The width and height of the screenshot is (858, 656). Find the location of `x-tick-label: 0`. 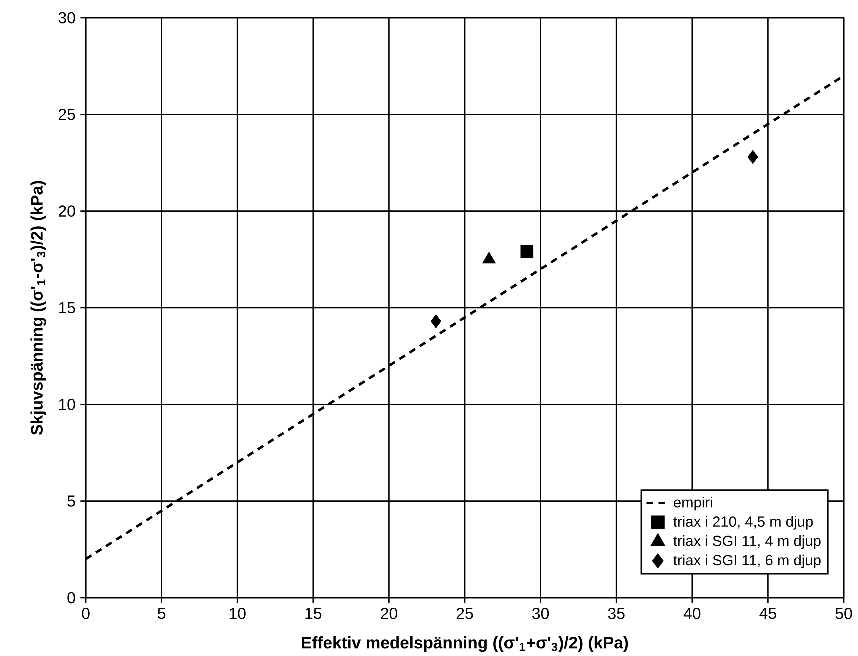

x-tick-label: 0 is located at coordinates (86, 614).